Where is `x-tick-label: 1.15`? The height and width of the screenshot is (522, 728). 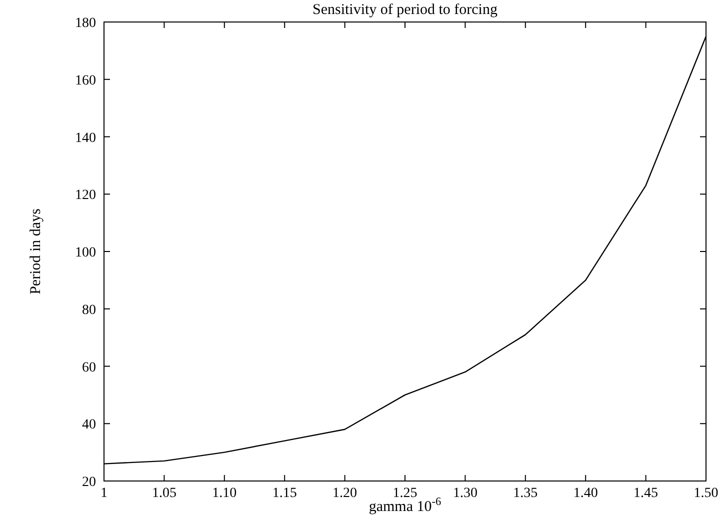
x-tick-label: 1.15 is located at coordinates (284, 493).